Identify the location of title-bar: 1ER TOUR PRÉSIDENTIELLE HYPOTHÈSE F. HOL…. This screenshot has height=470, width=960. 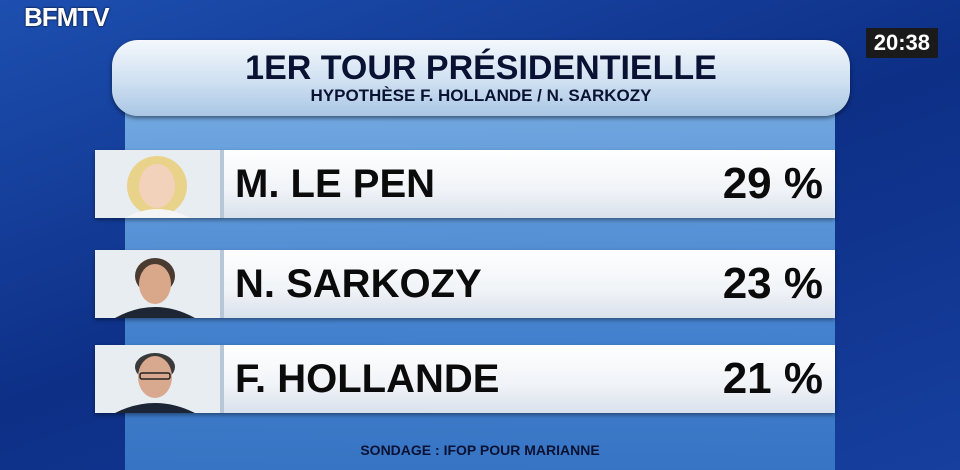
(481, 78).